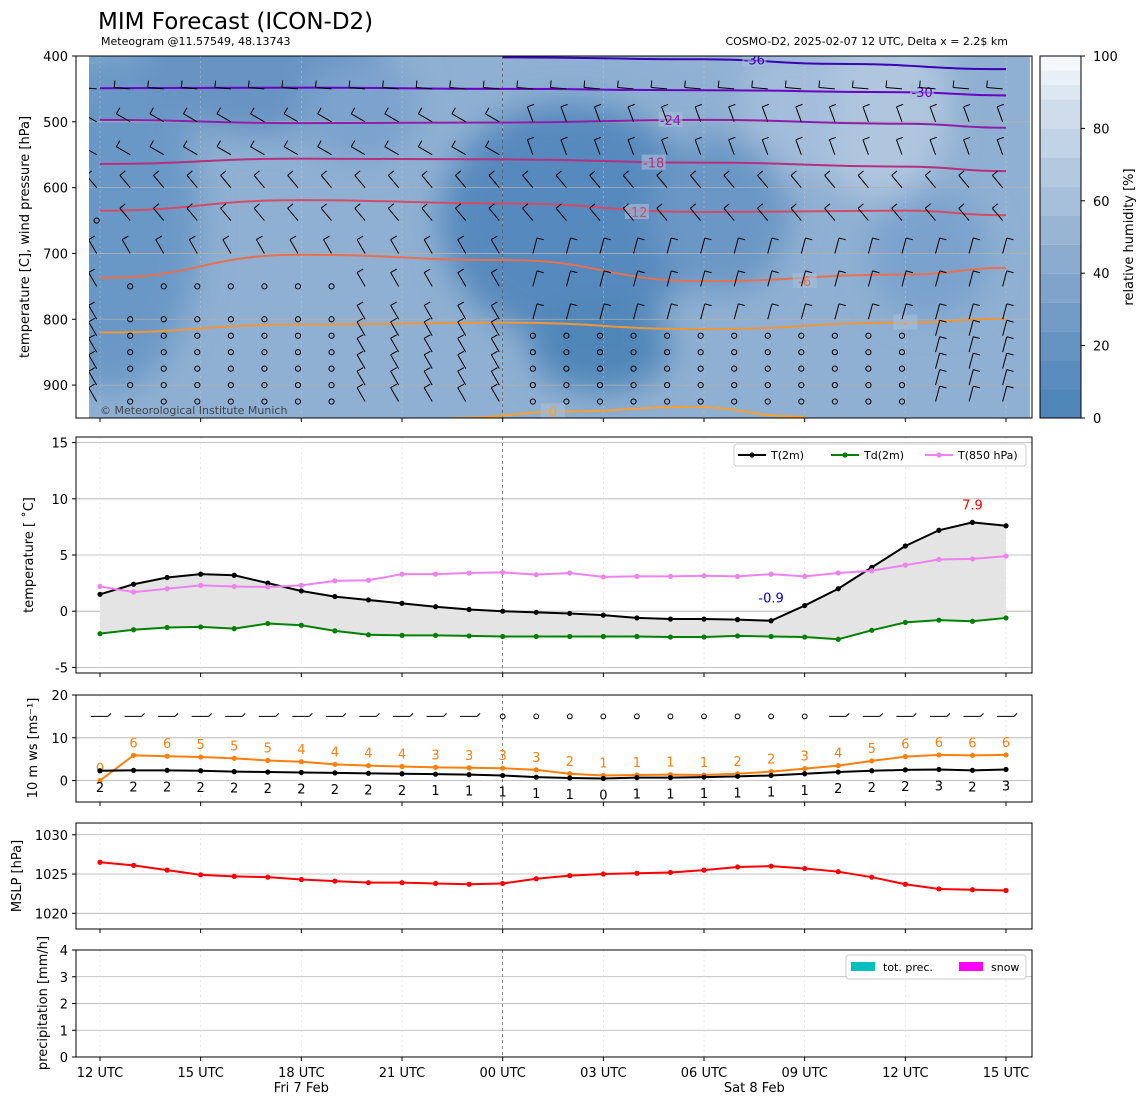 The image size is (1148, 1105). What do you see at coordinates (603, 795) in the screenshot?
I see `wind-value-label: 0` at bounding box center [603, 795].